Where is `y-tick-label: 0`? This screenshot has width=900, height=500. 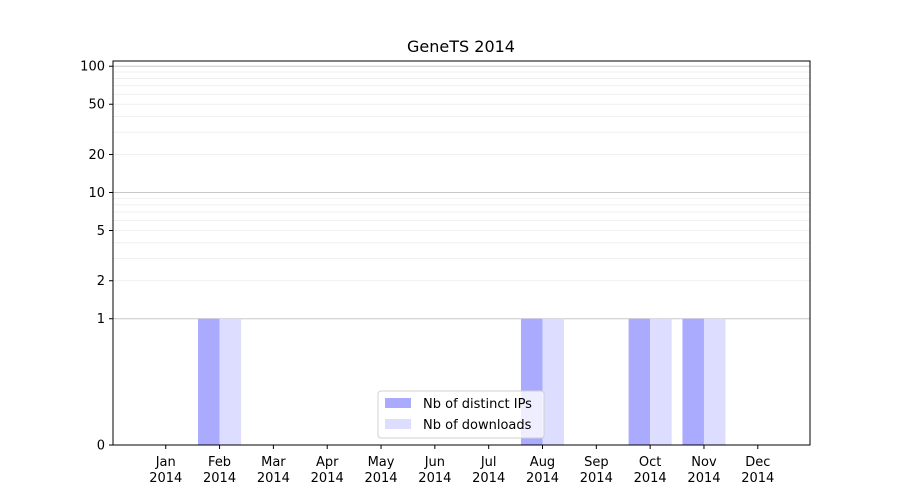 y-tick-label: 0 is located at coordinates (101, 446).